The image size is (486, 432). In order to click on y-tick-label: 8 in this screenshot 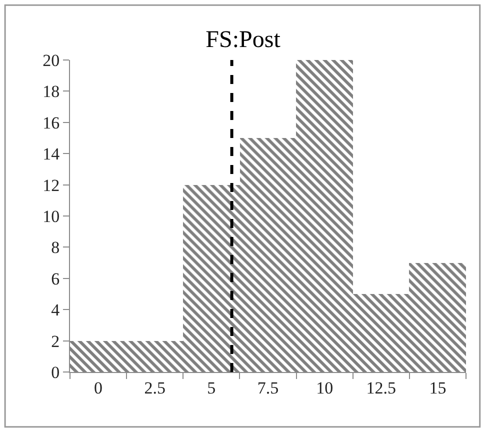, I will do `click(55, 248)`.